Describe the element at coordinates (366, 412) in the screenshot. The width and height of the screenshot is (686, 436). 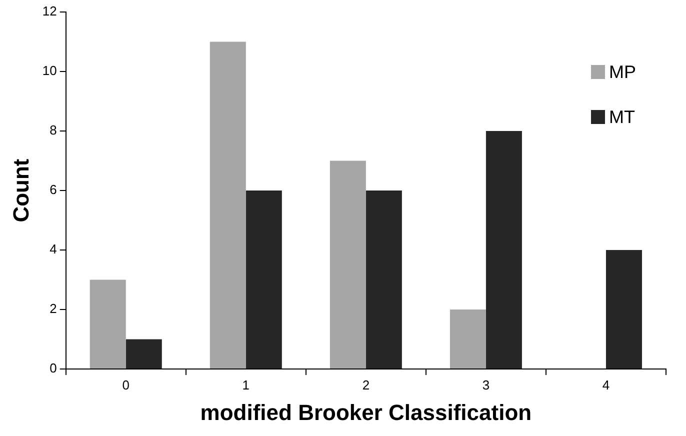
I see `x-axis-title: modified Brooker Classification` at that location.